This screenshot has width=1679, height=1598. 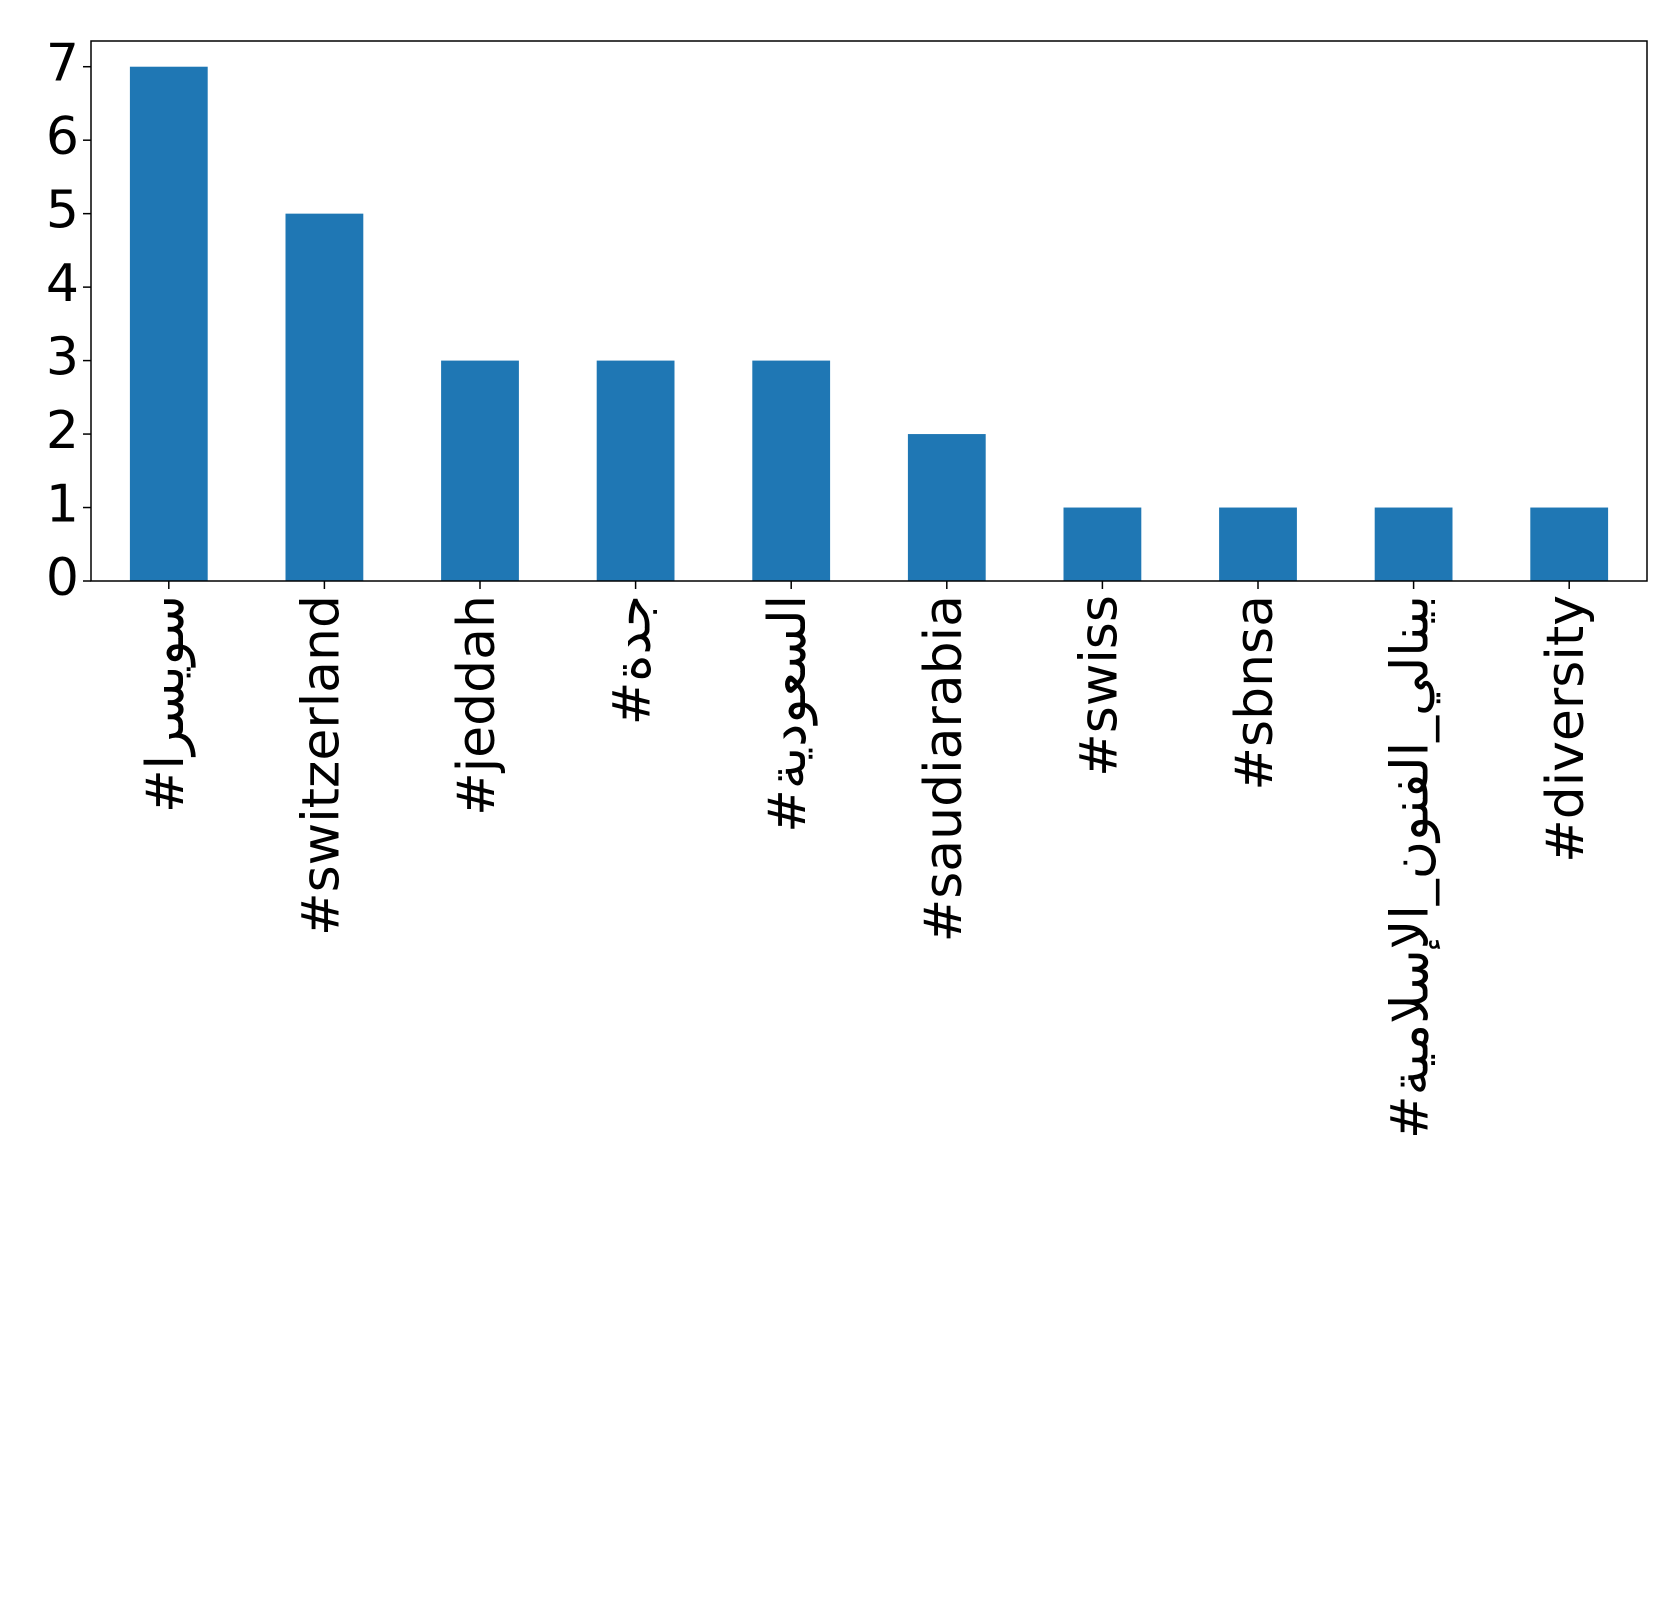 What do you see at coordinates (633, 660) in the screenshot?
I see `x-tick-label: #جدة` at bounding box center [633, 660].